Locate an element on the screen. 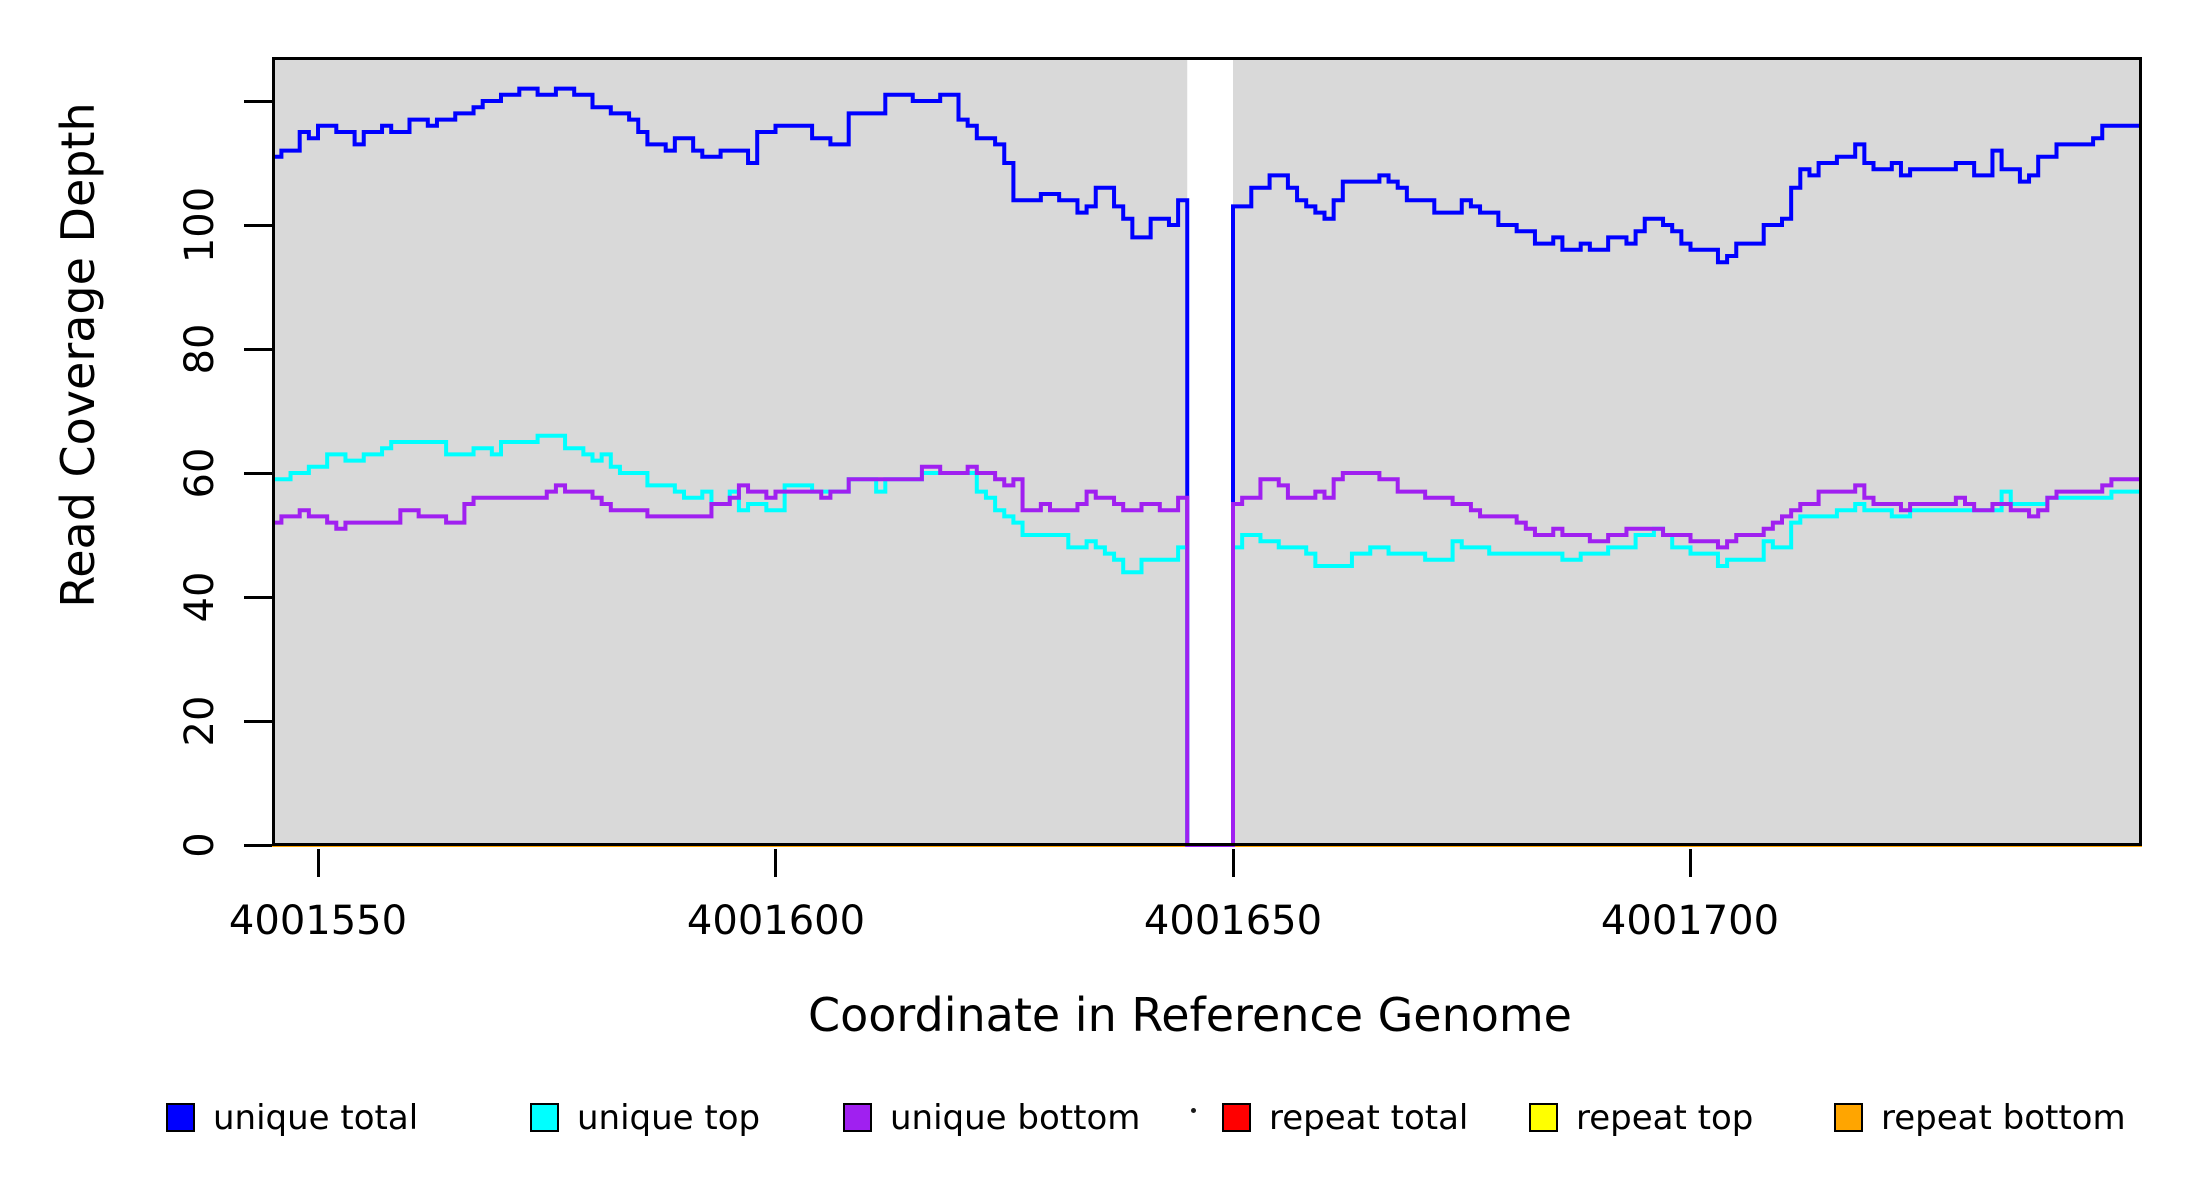 This screenshot has height=1200, width=2200. repeat-total-swatch-icon is located at coordinates (1236, 1117).